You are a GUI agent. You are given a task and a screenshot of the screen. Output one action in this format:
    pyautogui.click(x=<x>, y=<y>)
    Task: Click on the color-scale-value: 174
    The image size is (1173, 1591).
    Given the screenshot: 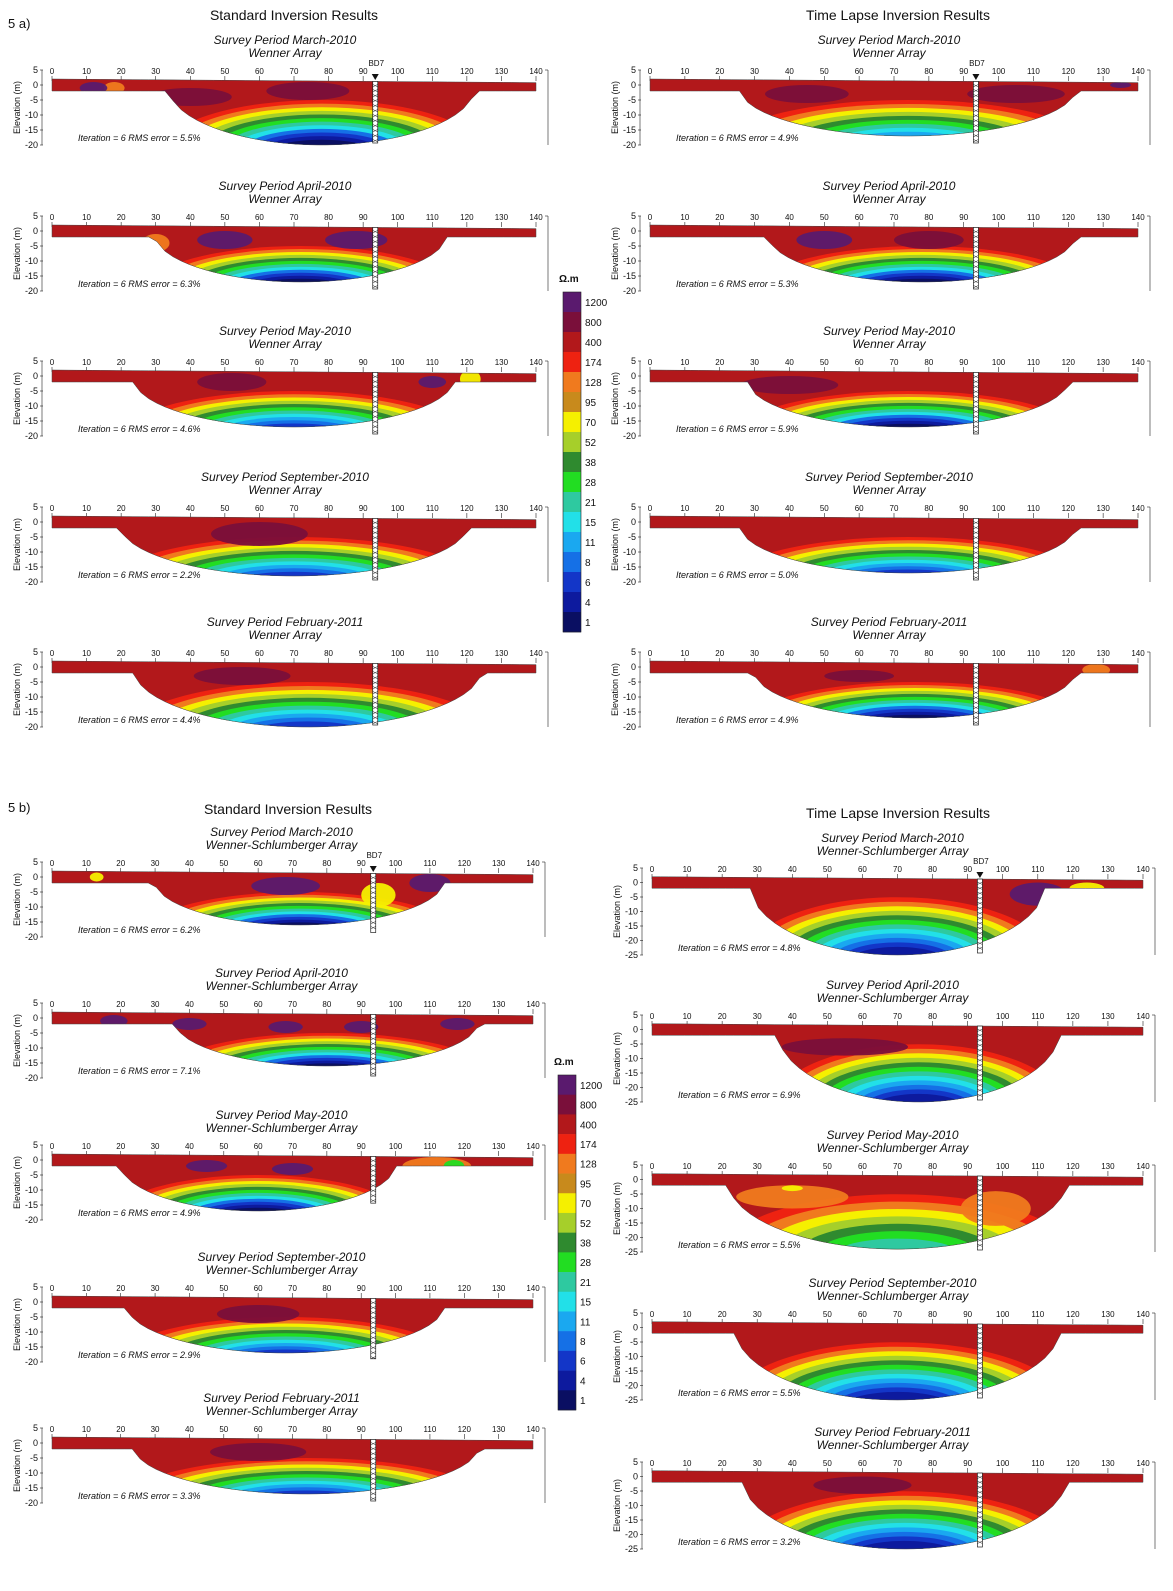 What is the action you would take?
    pyautogui.click(x=593, y=363)
    